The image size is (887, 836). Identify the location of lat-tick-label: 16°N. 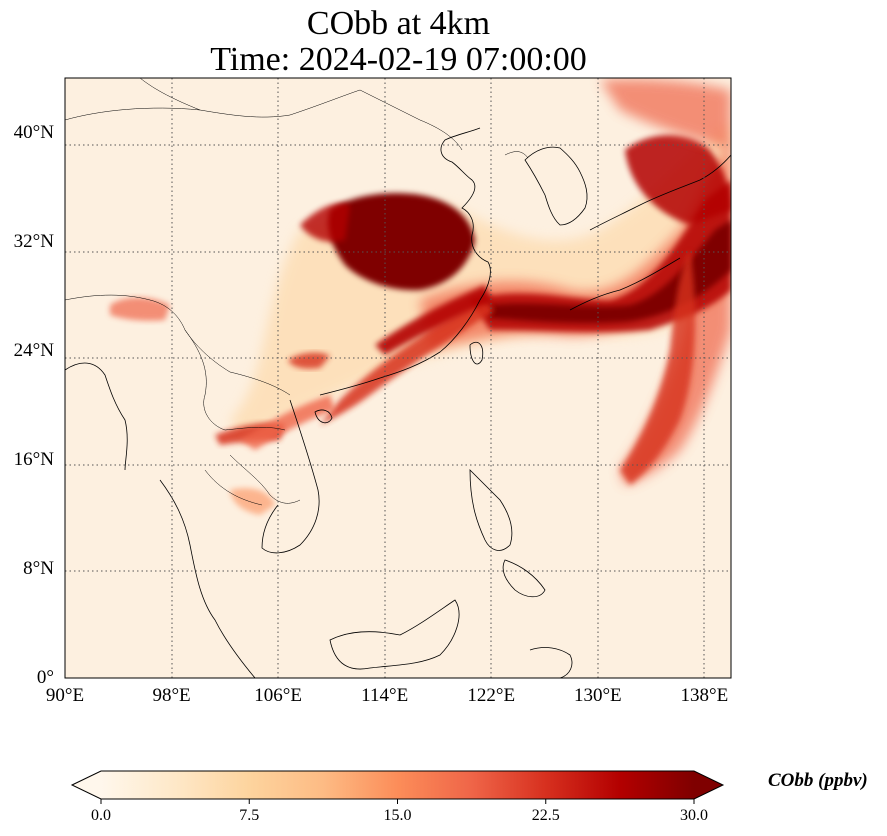
(33, 459).